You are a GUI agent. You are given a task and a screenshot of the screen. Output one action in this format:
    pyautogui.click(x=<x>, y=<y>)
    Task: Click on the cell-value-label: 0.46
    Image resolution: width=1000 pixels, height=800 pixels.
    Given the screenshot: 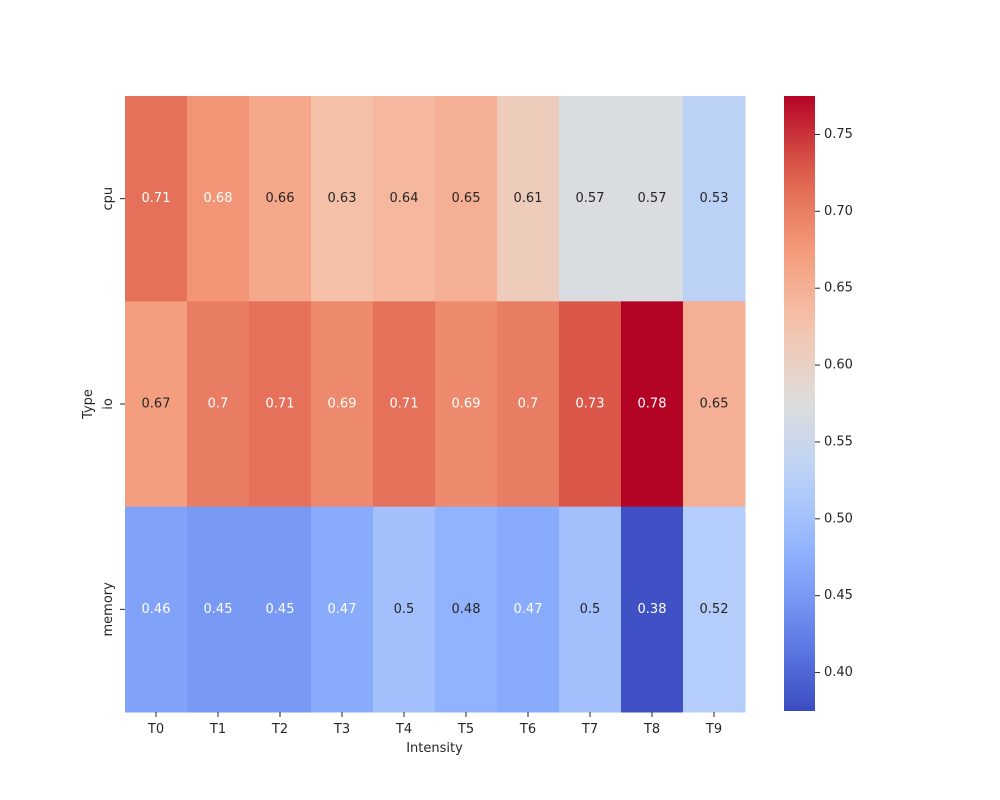 What is the action you would take?
    pyautogui.click(x=156, y=609)
    